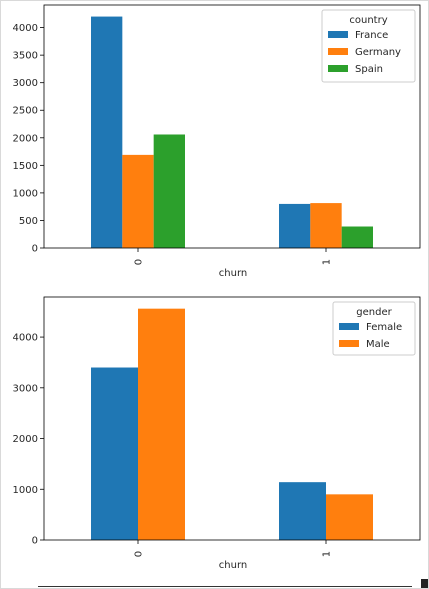 This screenshot has height=589, width=429. Describe the element at coordinates (349, 326) in the screenshot. I see `legend-swatch-female` at that location.